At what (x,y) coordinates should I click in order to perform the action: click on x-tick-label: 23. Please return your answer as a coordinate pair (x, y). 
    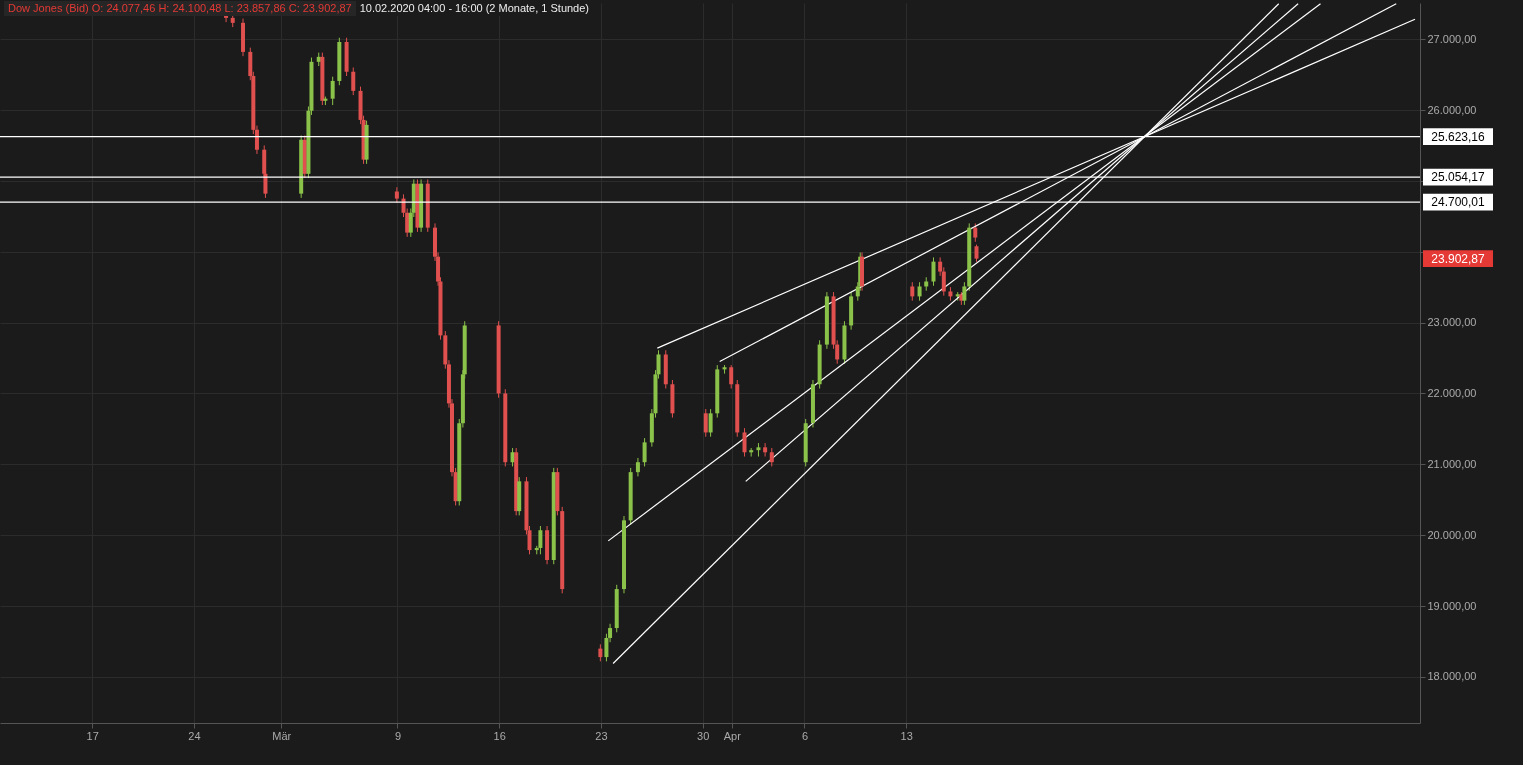
    Looking at the image, I should click on (601, 735).